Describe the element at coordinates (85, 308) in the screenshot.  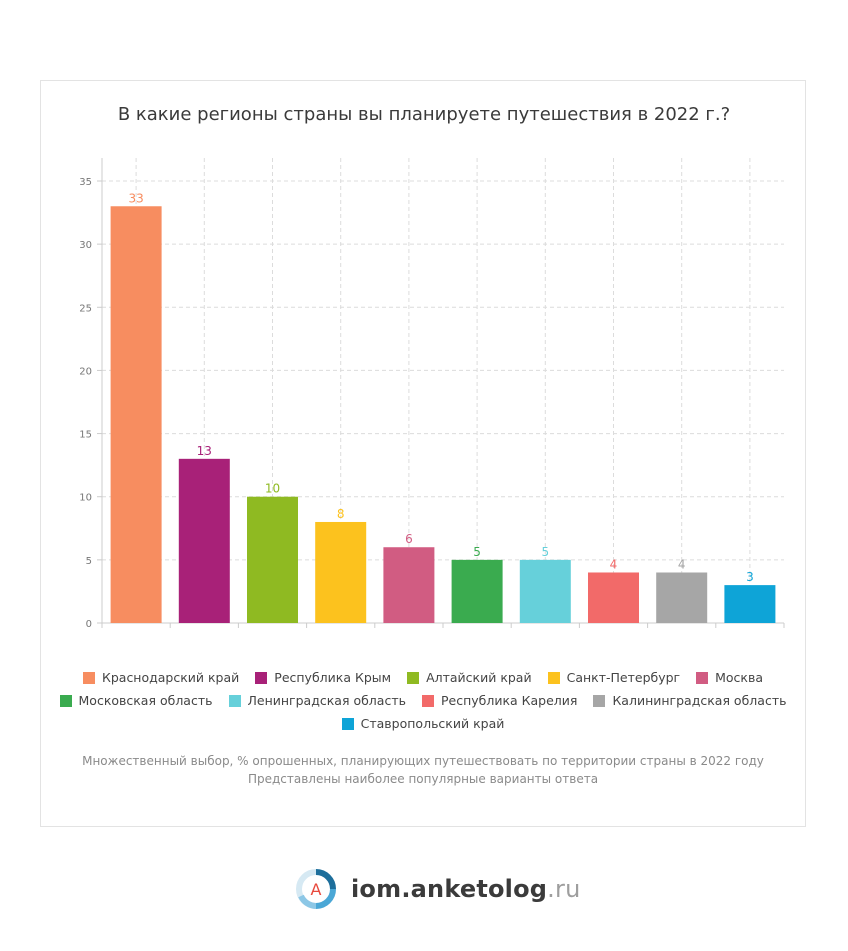
I see `y-tick-label: 25` at that location.